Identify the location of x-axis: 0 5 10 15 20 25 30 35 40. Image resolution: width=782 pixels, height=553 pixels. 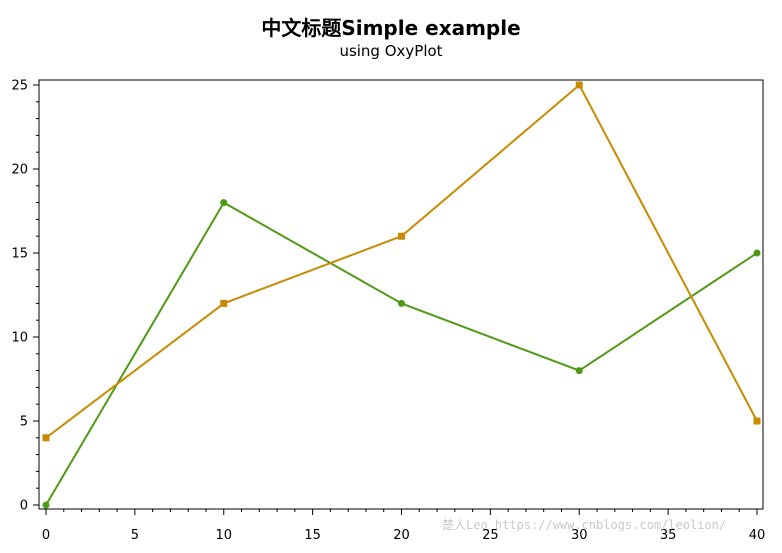
(403, 526).